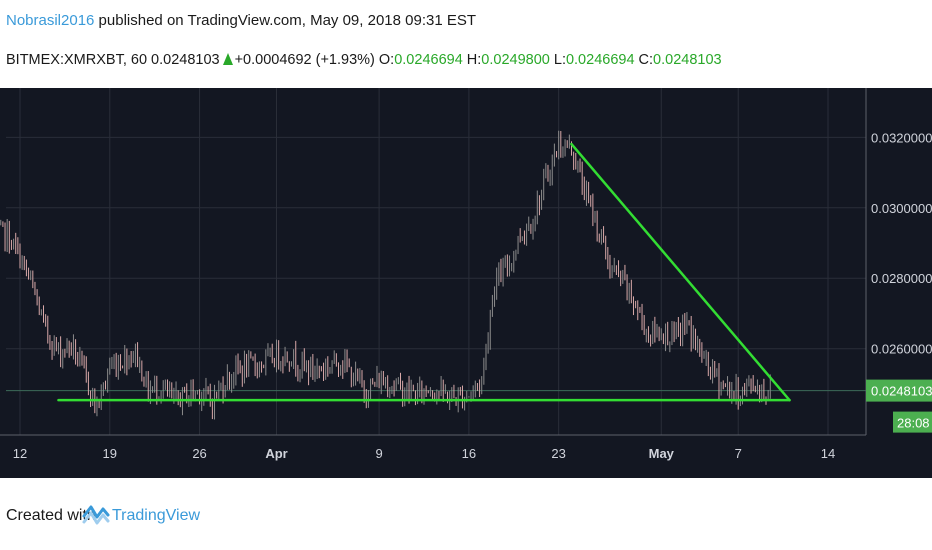 The image size is (932, 550). I want to click on y-tick-label: 0.0320000, so click(901, 137).